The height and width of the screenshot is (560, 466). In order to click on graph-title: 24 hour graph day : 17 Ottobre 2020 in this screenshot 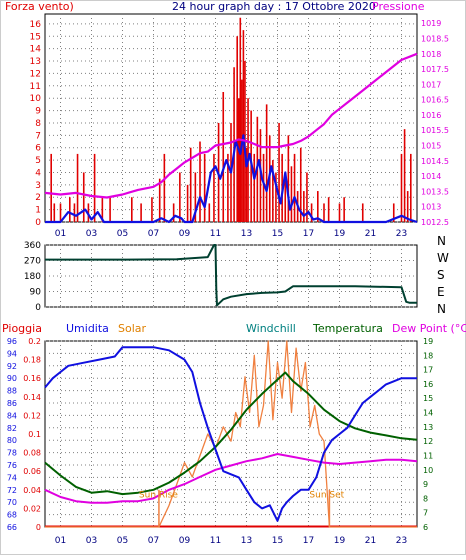, I will do `click(274, 6)`.